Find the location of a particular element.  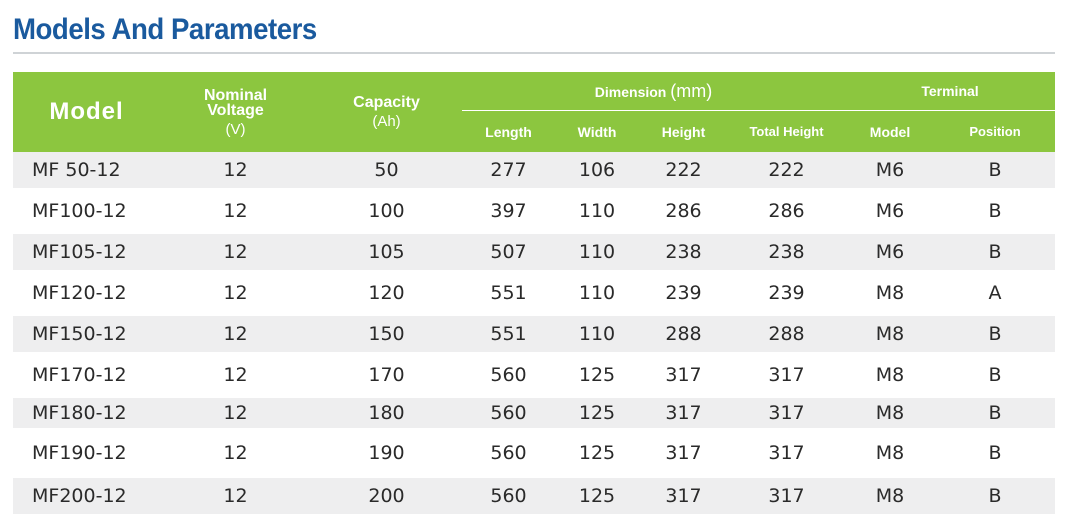

table-row: MF150-12 12 150 551 110 288 288 M8 B is located at coordinates (534, 334).